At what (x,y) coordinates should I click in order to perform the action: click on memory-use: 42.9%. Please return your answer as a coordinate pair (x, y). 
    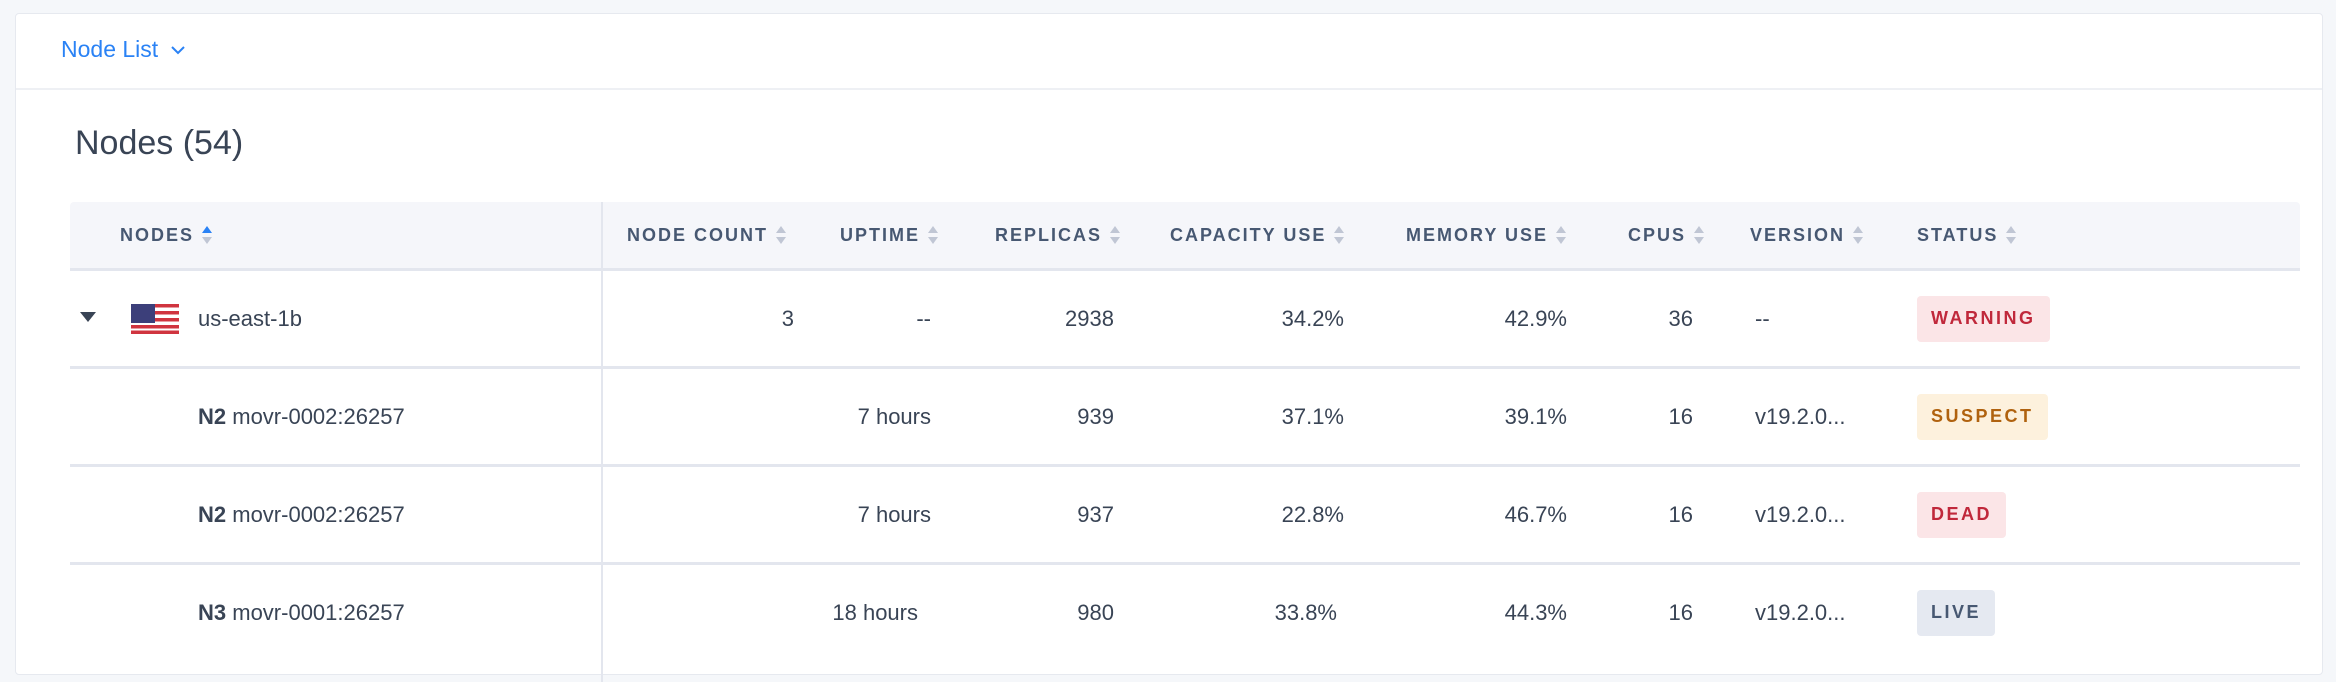
    Looking at the image, I should click on (1535, 318).